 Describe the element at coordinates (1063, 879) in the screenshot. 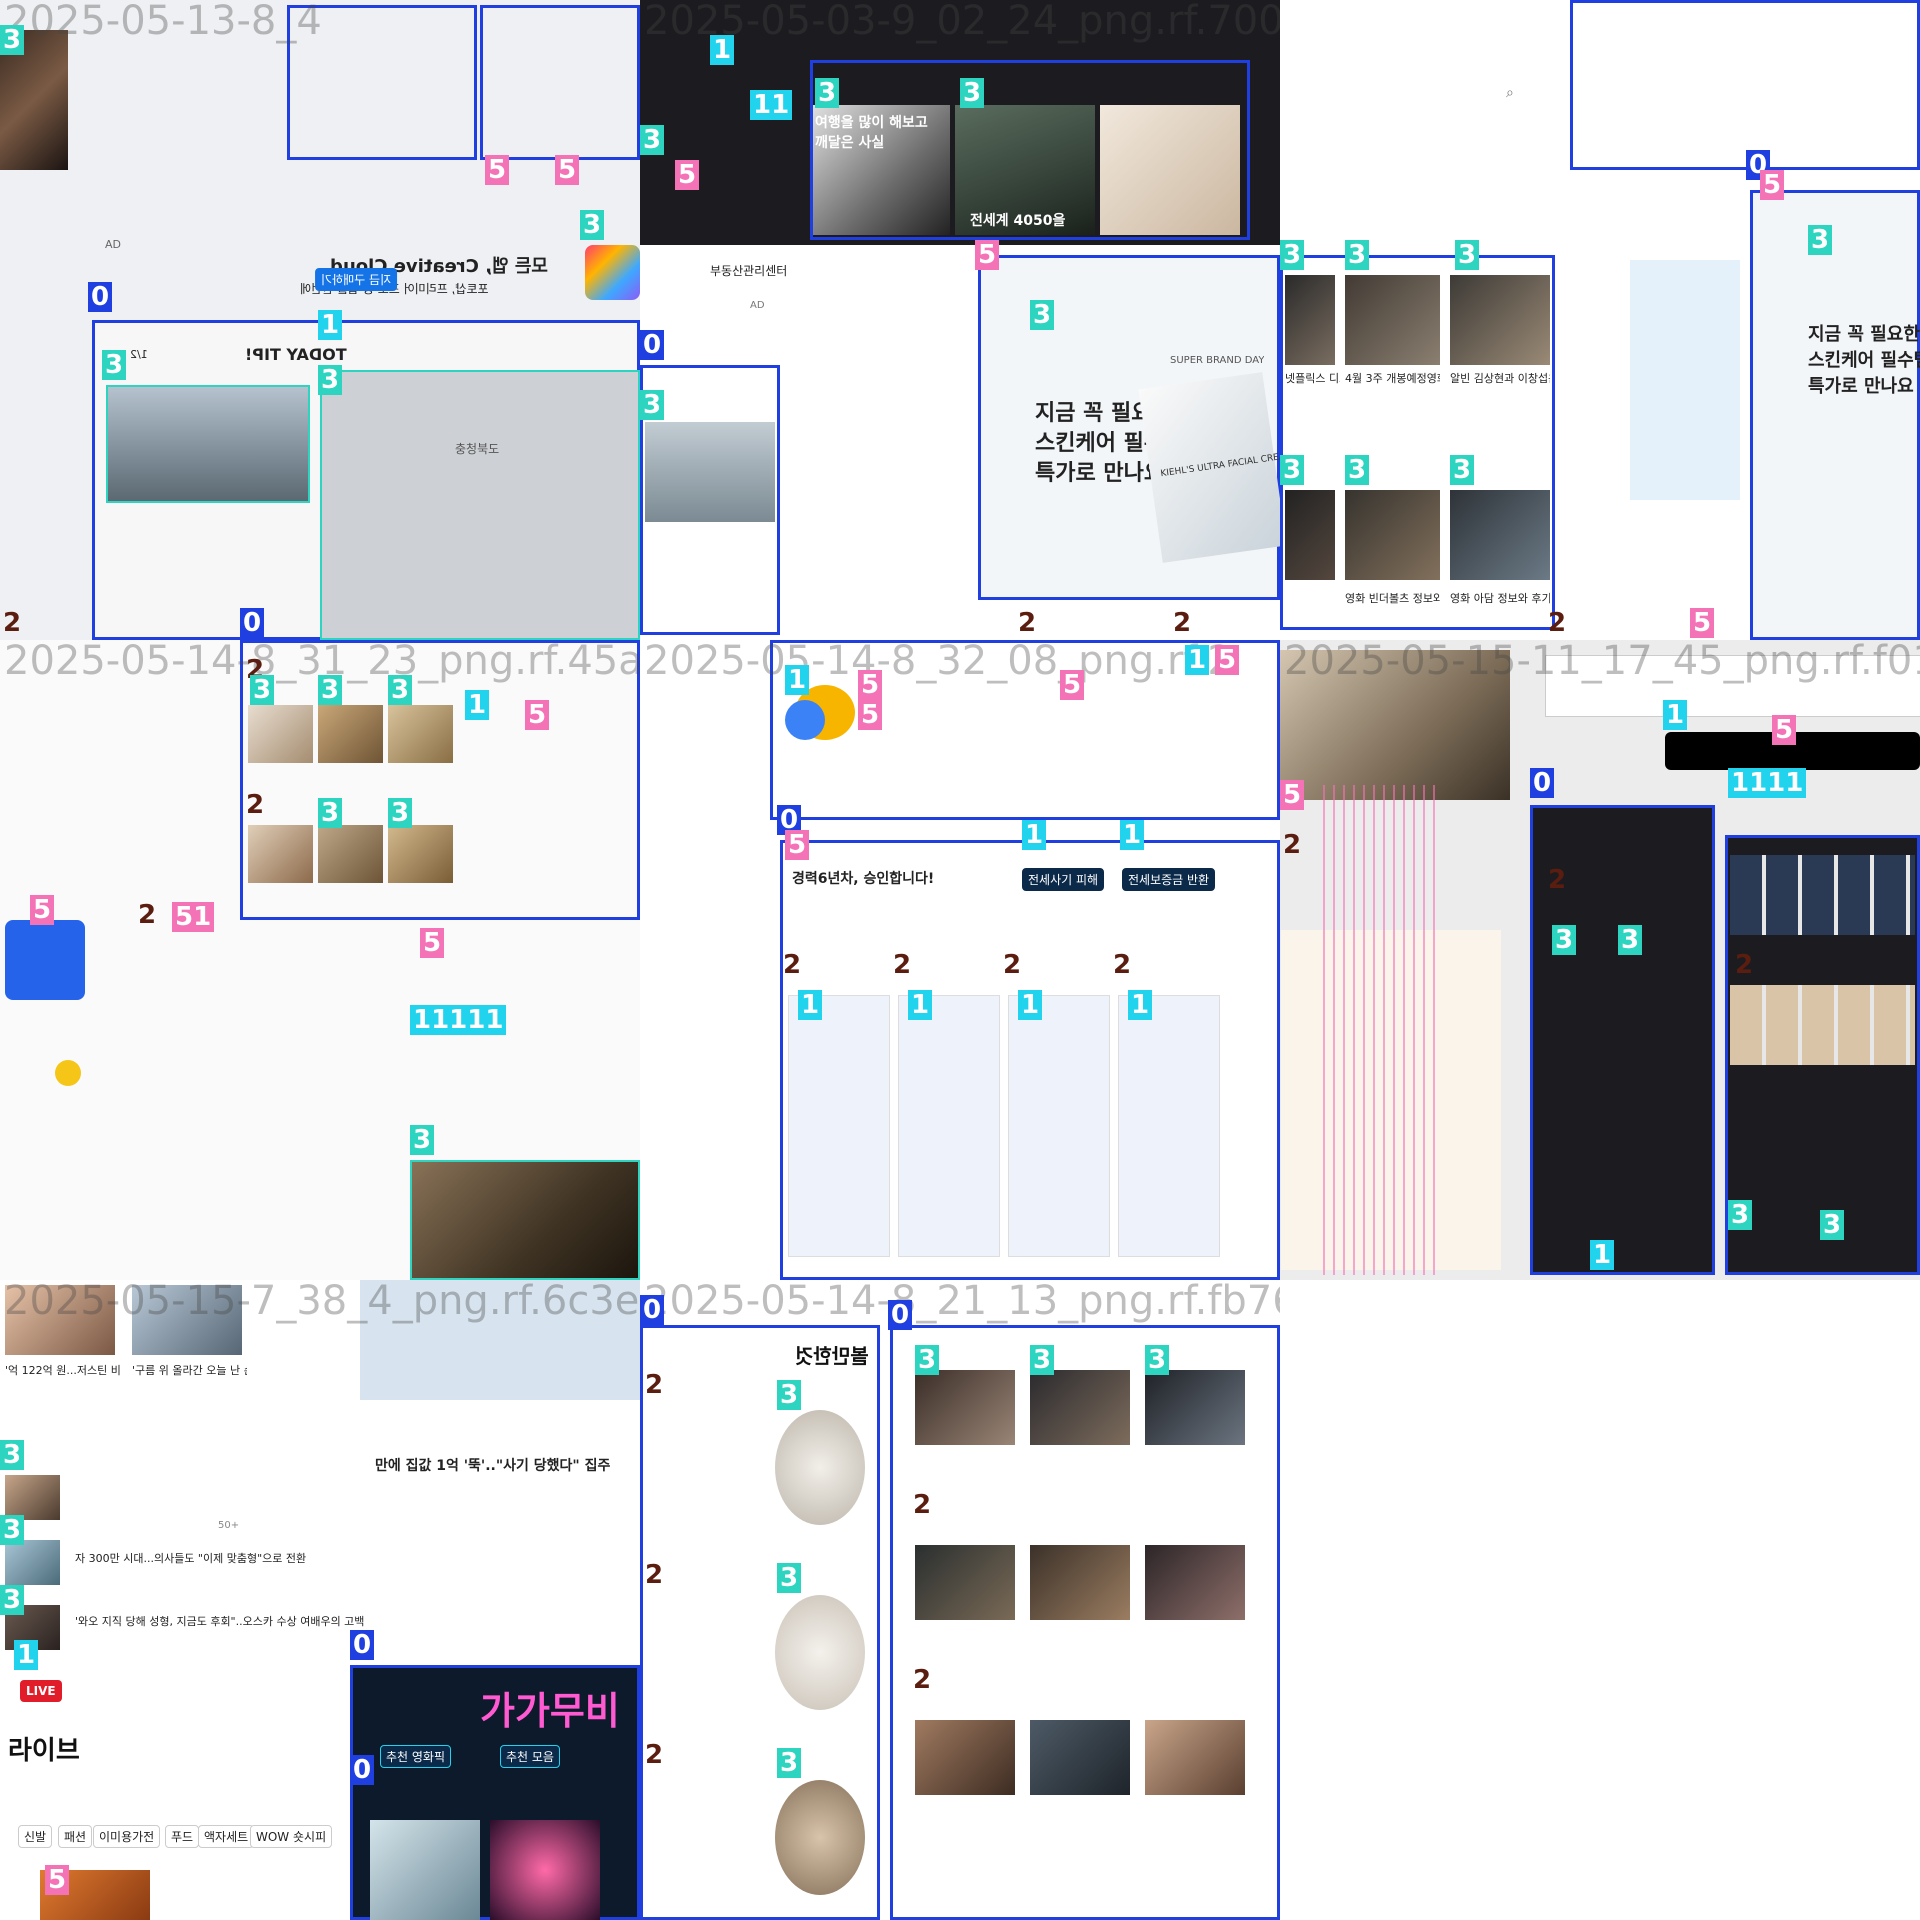

I see `lease-a-button: 전세사기 피해` at that location.